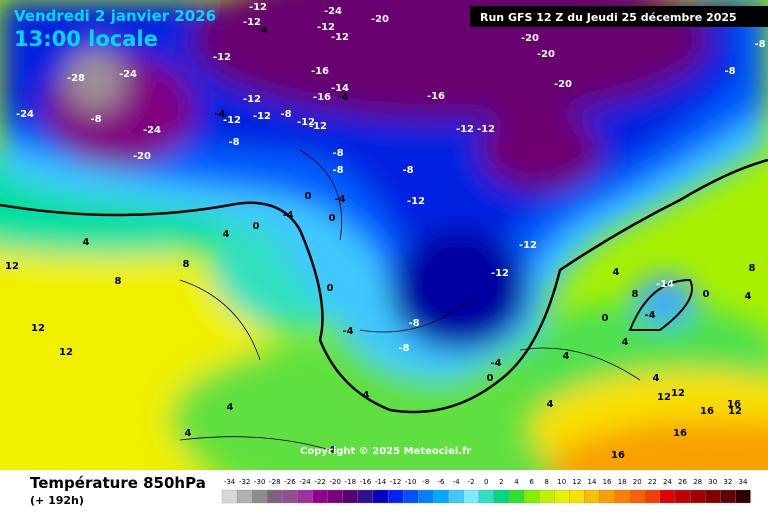 This screenshot has width=768, height=512. Describe the element at coordinates (244, 482) in the screenshot. I see `scale-label: -32` at that location.